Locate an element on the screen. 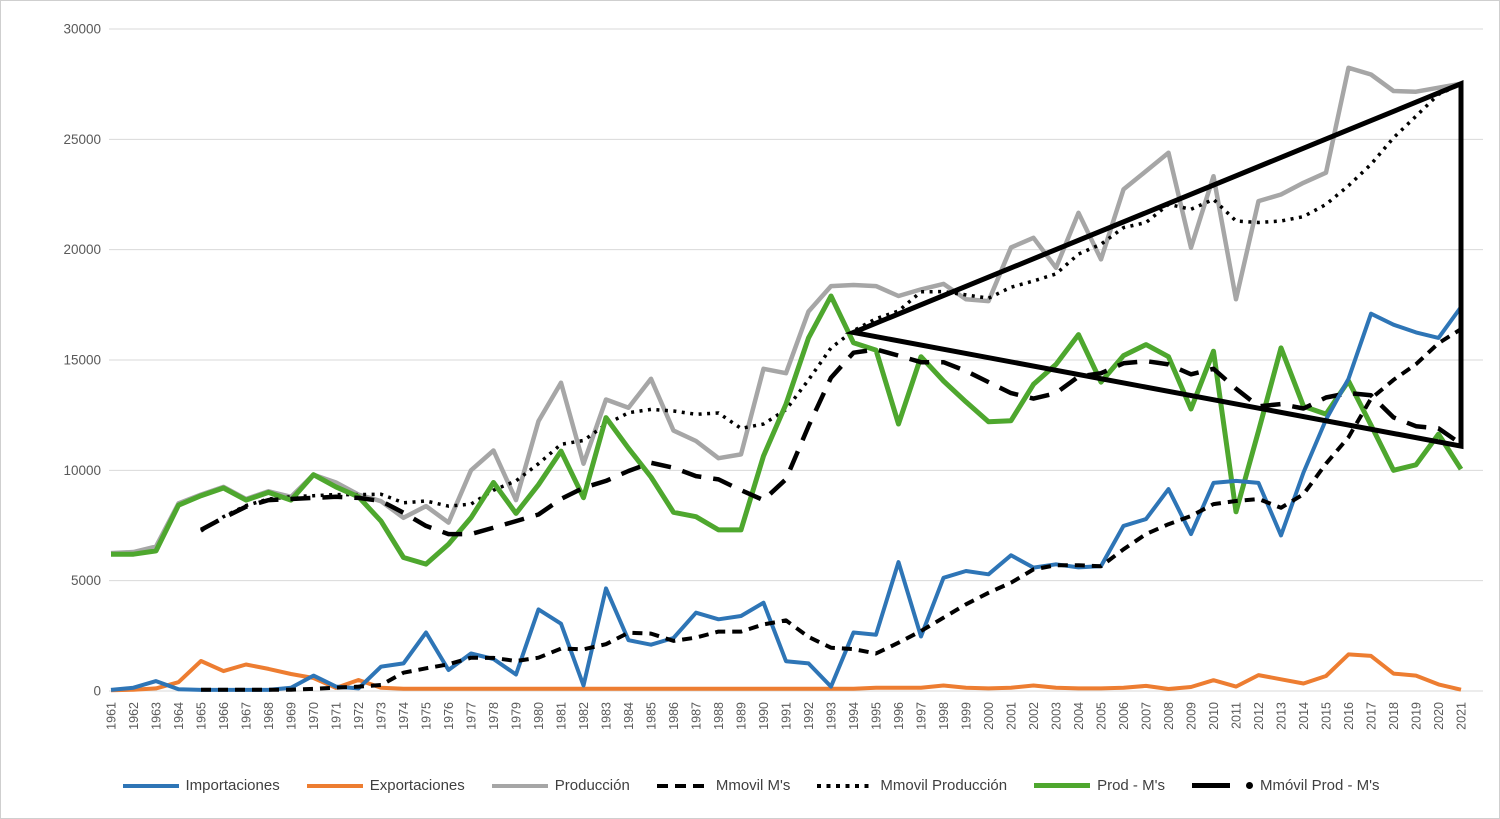  x-axis-year-label: 2002 is located at coordinates (1034, 716).